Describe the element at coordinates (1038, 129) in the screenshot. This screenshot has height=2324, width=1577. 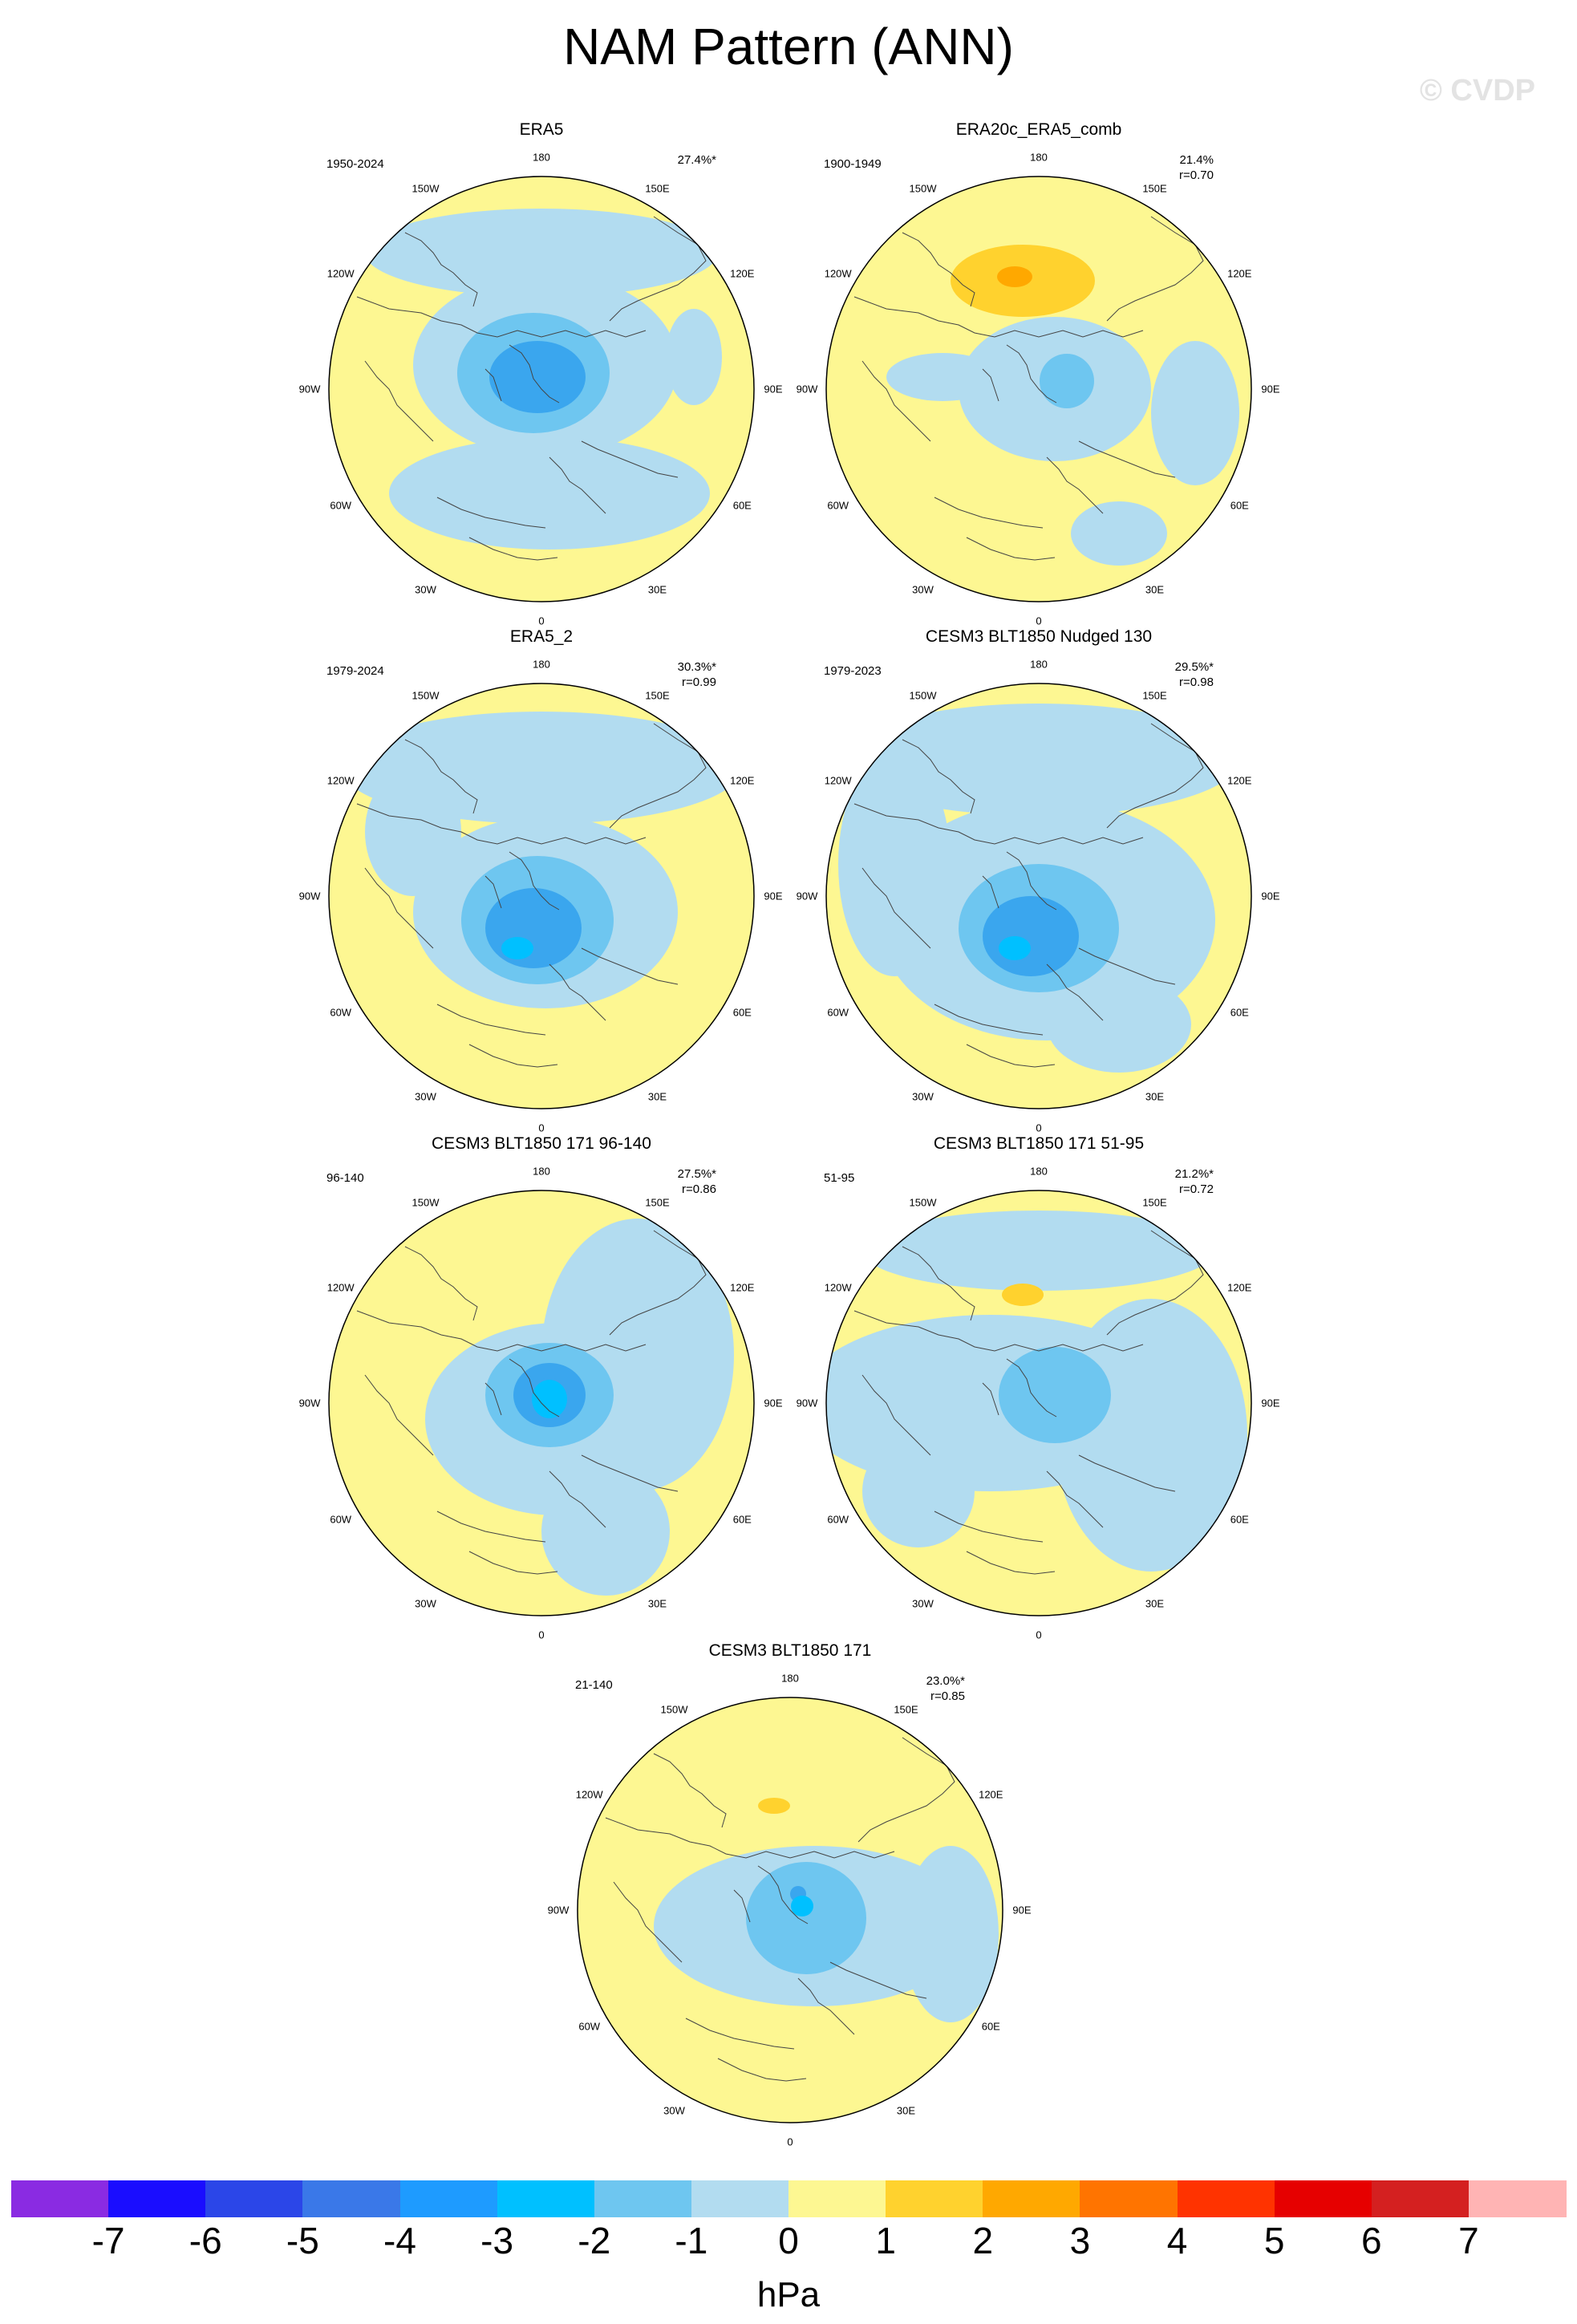
I see `panel-title: ERA20c_ERA5_comb` at that location.